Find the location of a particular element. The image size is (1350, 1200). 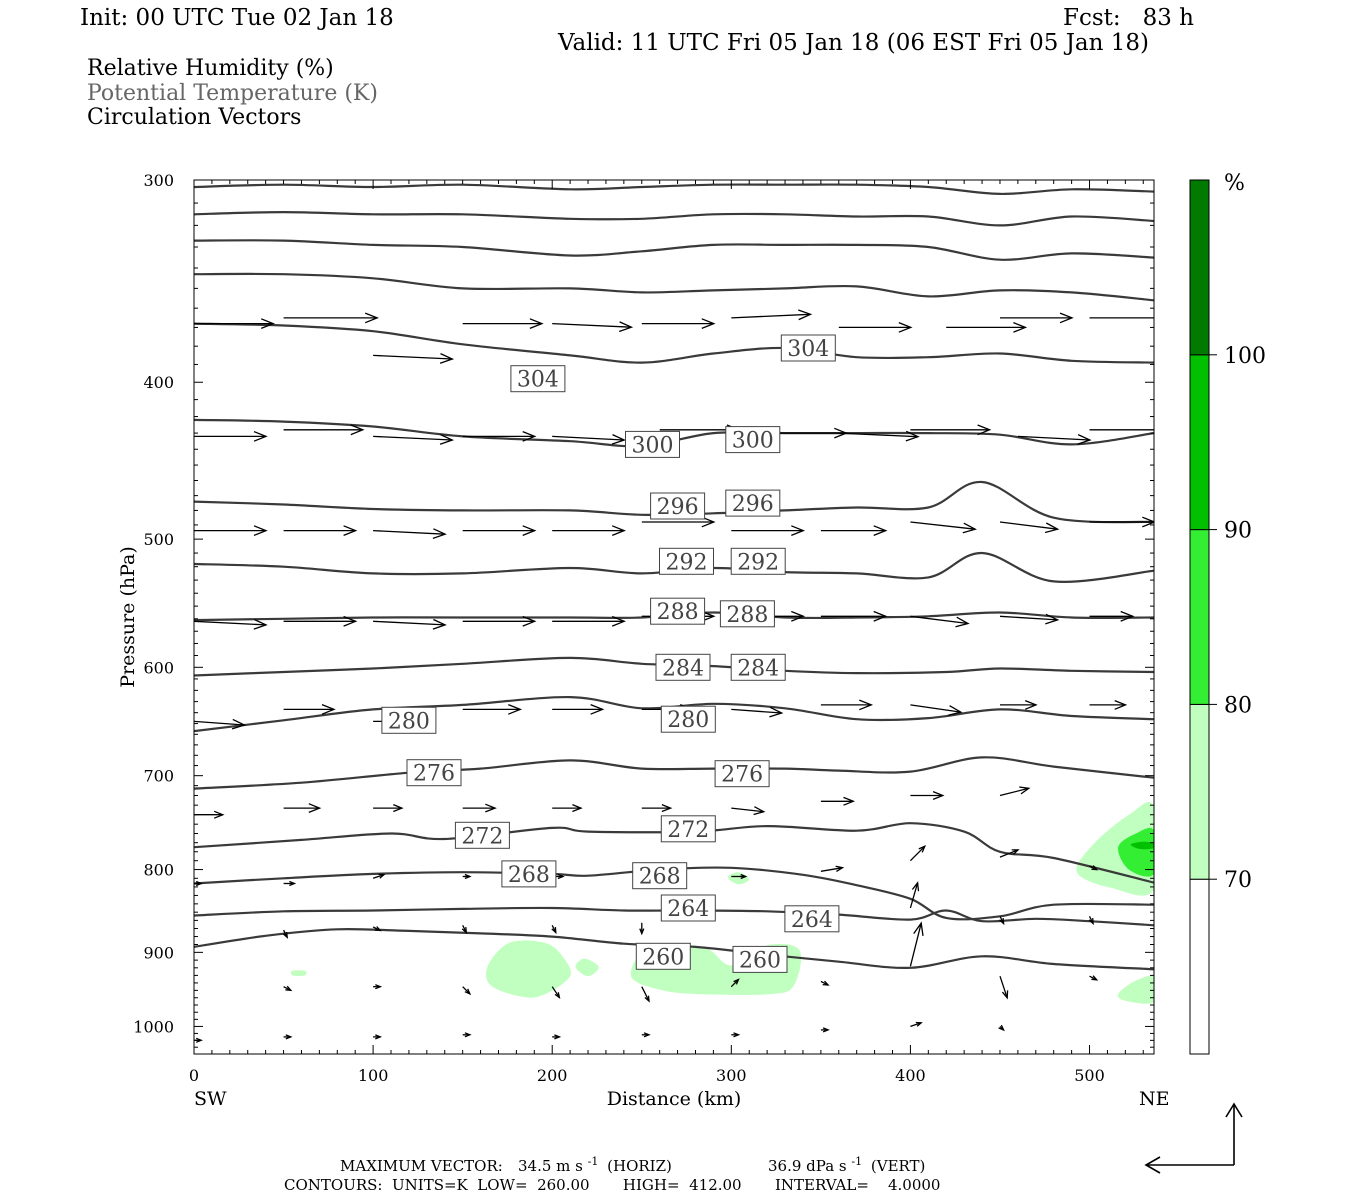

contour-label-text: 300 is located at coordinates (753, 441).